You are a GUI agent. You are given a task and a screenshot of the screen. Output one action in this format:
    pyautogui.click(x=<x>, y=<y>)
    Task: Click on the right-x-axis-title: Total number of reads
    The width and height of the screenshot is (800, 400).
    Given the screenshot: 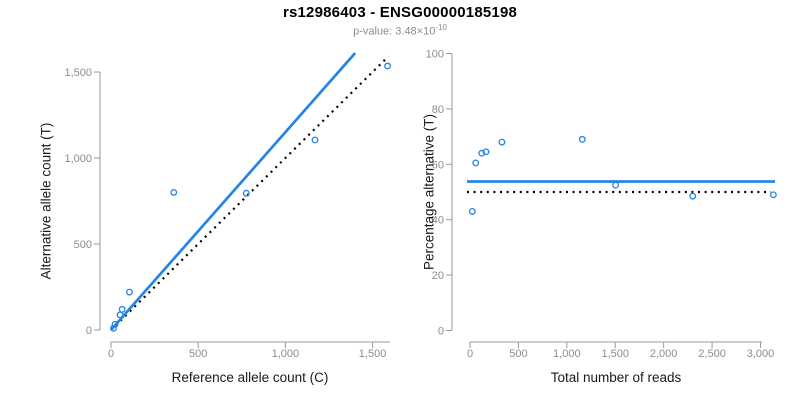 What is the action you would take?
    pyautogui.click(x=616, y=377)
    